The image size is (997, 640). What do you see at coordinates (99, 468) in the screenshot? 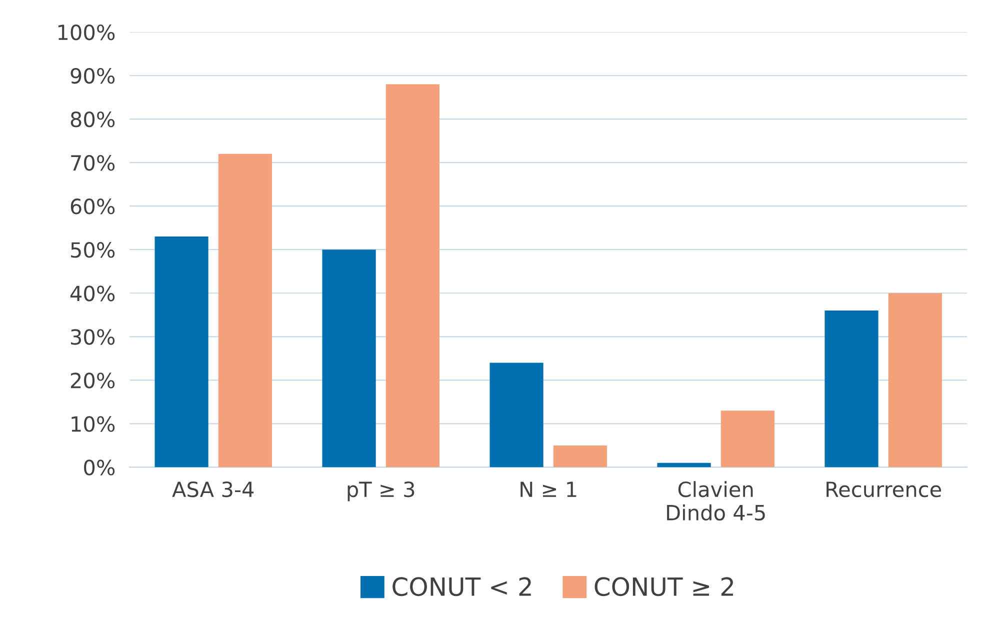
I see `y-tick-label: 0%` at bounding box center [99, 468].